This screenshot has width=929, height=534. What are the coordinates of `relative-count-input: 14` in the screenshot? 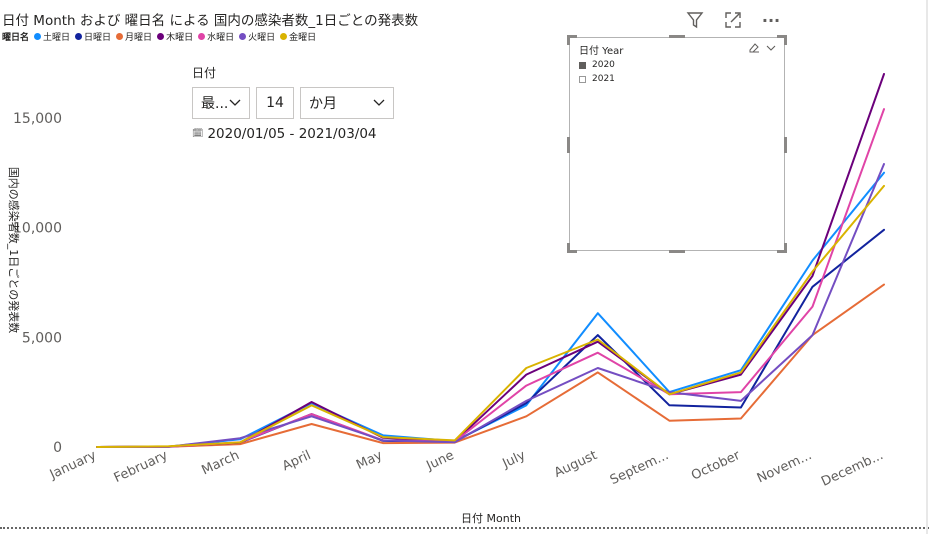 It's located at (275, 103).